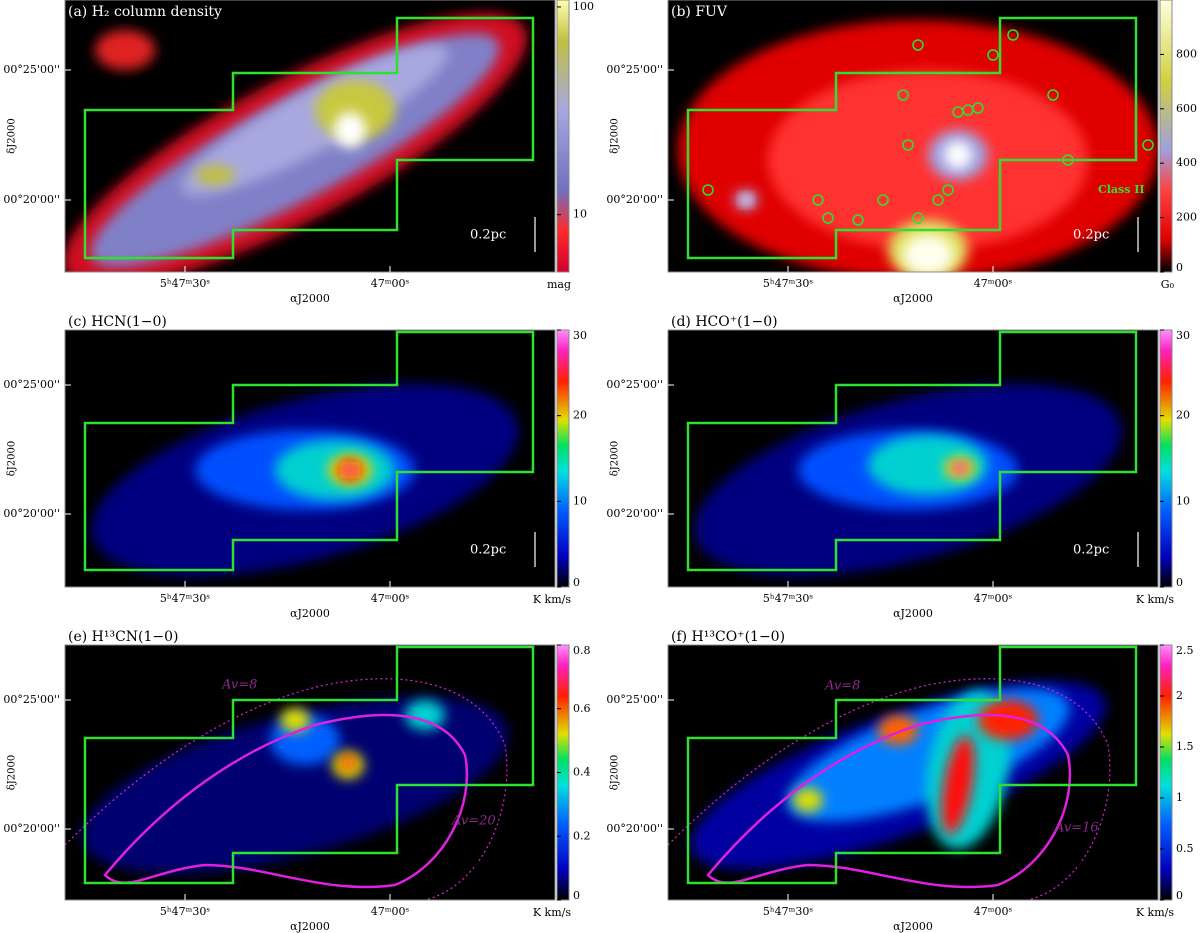 The height and width of the screenshot is (933, 1200). I want to click on panel-title: (e) H¹³CN(1−0), so click(123, 637).